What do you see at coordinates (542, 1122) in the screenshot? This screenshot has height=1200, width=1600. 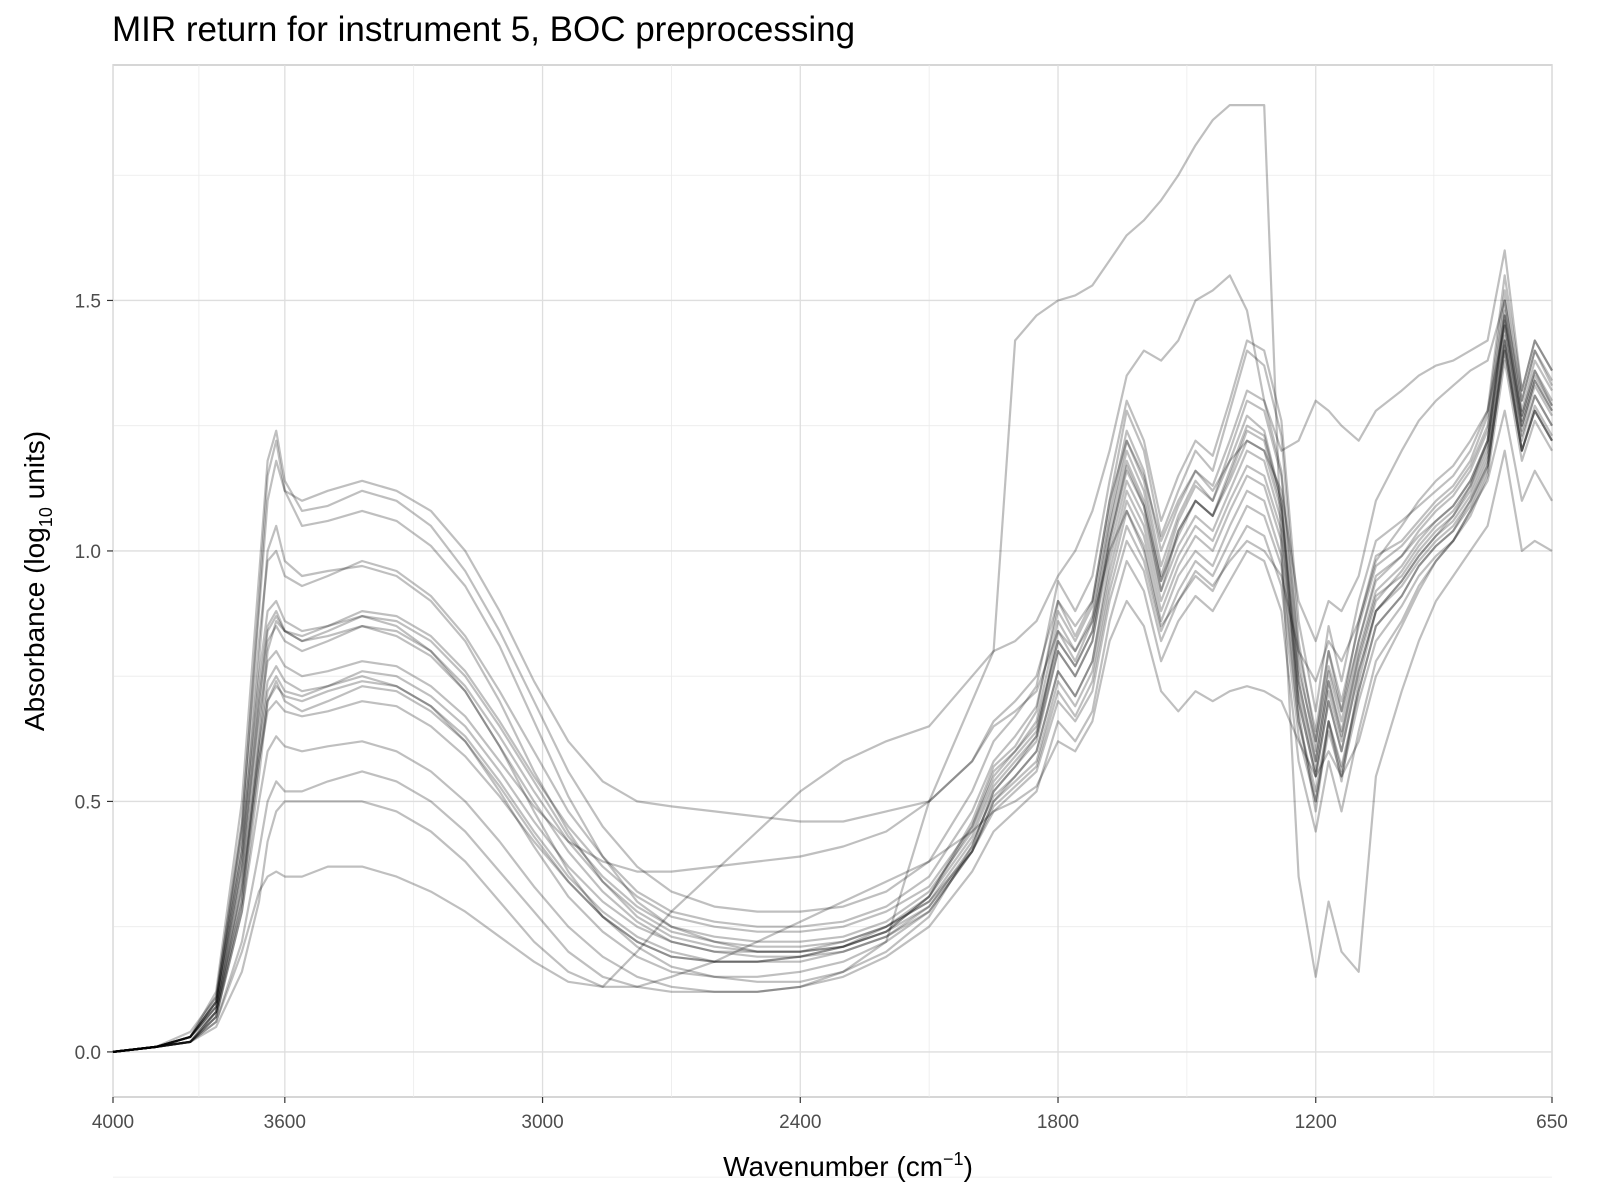 I see `x-tick-label: 3000` at bounding box center [542, 1122].